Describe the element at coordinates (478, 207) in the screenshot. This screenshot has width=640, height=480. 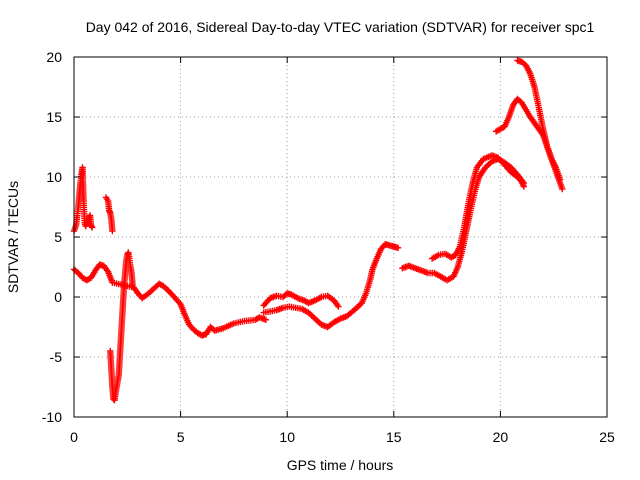
I see `series-seg-late-b` at that location.